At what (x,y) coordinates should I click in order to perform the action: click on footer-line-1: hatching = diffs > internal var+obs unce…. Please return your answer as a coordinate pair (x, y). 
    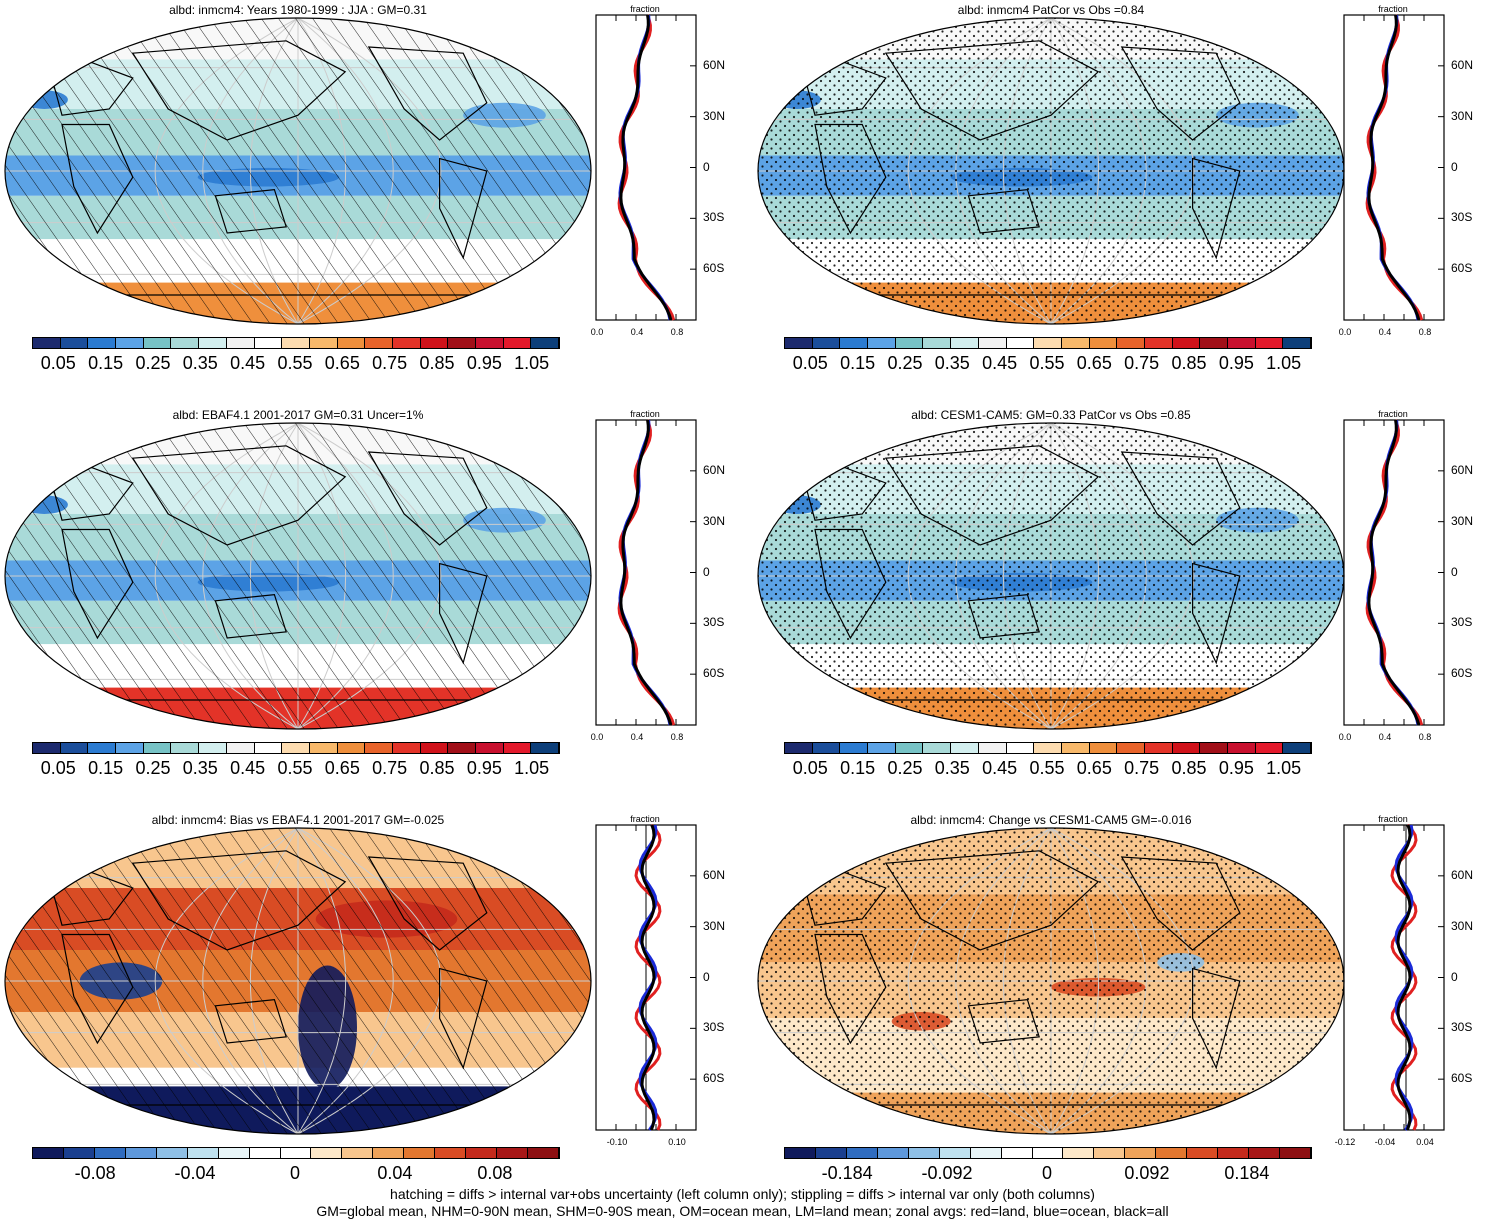
    Looking at the image, I should click on (742, 1194).